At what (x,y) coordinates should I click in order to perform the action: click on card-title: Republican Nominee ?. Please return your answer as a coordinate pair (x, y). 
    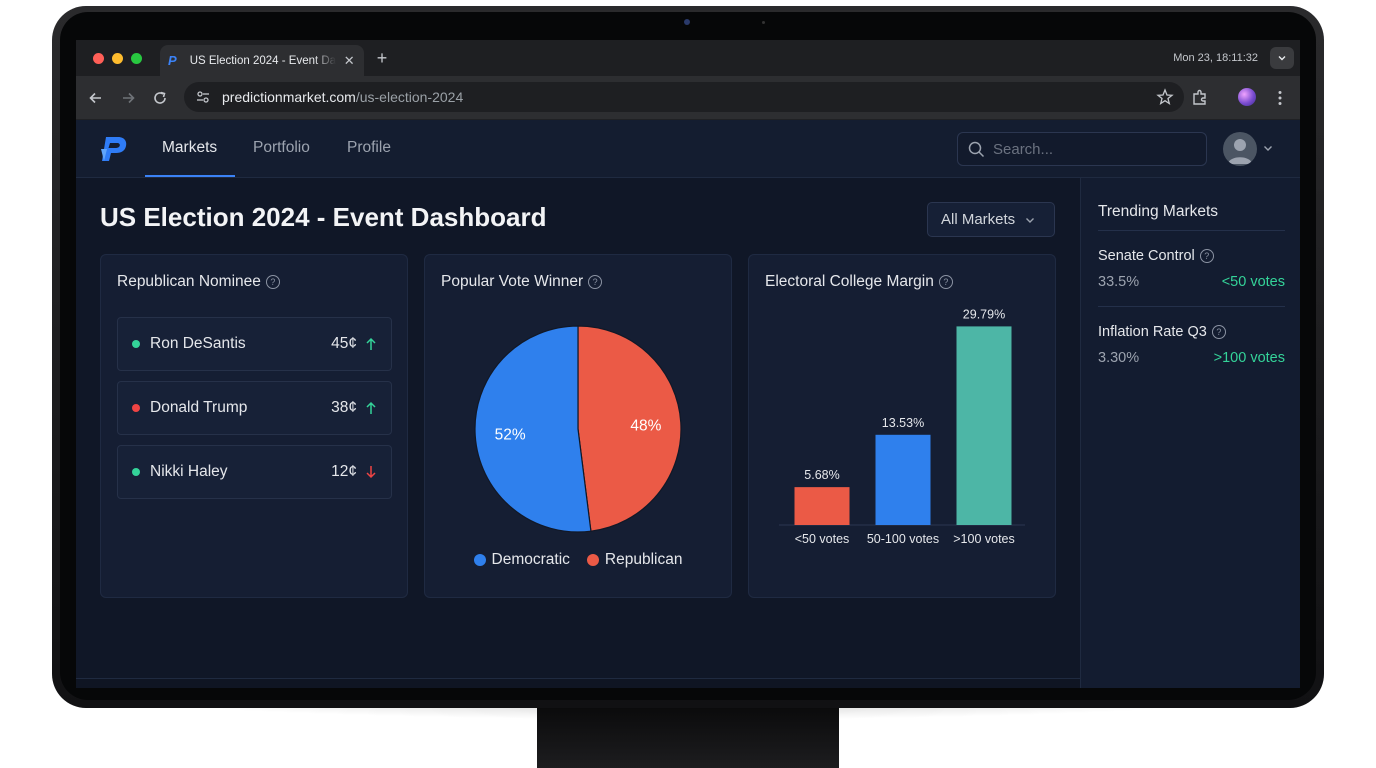
    Looking at the image, I should click on (198, 282).